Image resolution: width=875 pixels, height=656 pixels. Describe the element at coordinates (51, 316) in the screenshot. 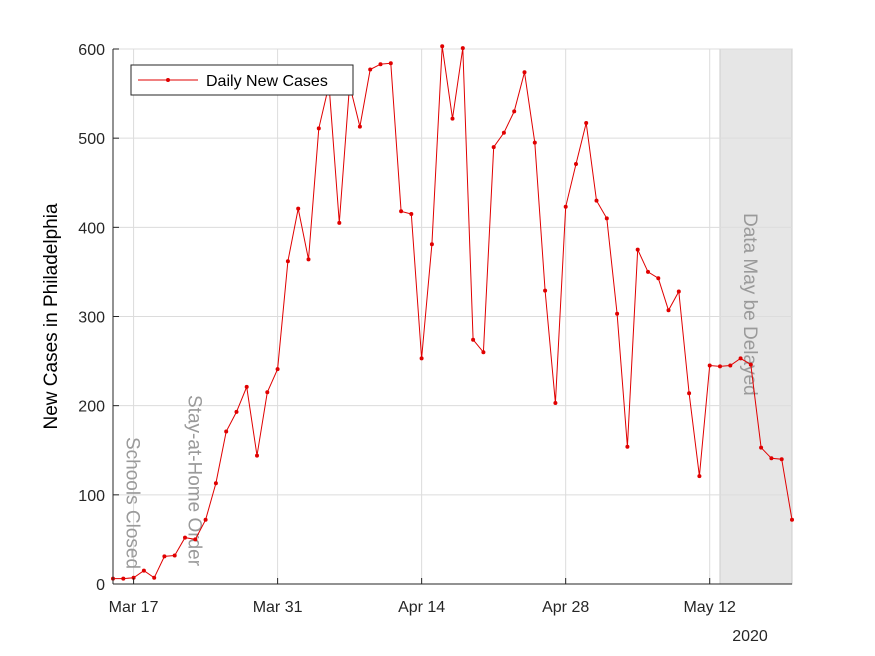

I see `y-axis-title: New Cases in Philadelphia` at that location.